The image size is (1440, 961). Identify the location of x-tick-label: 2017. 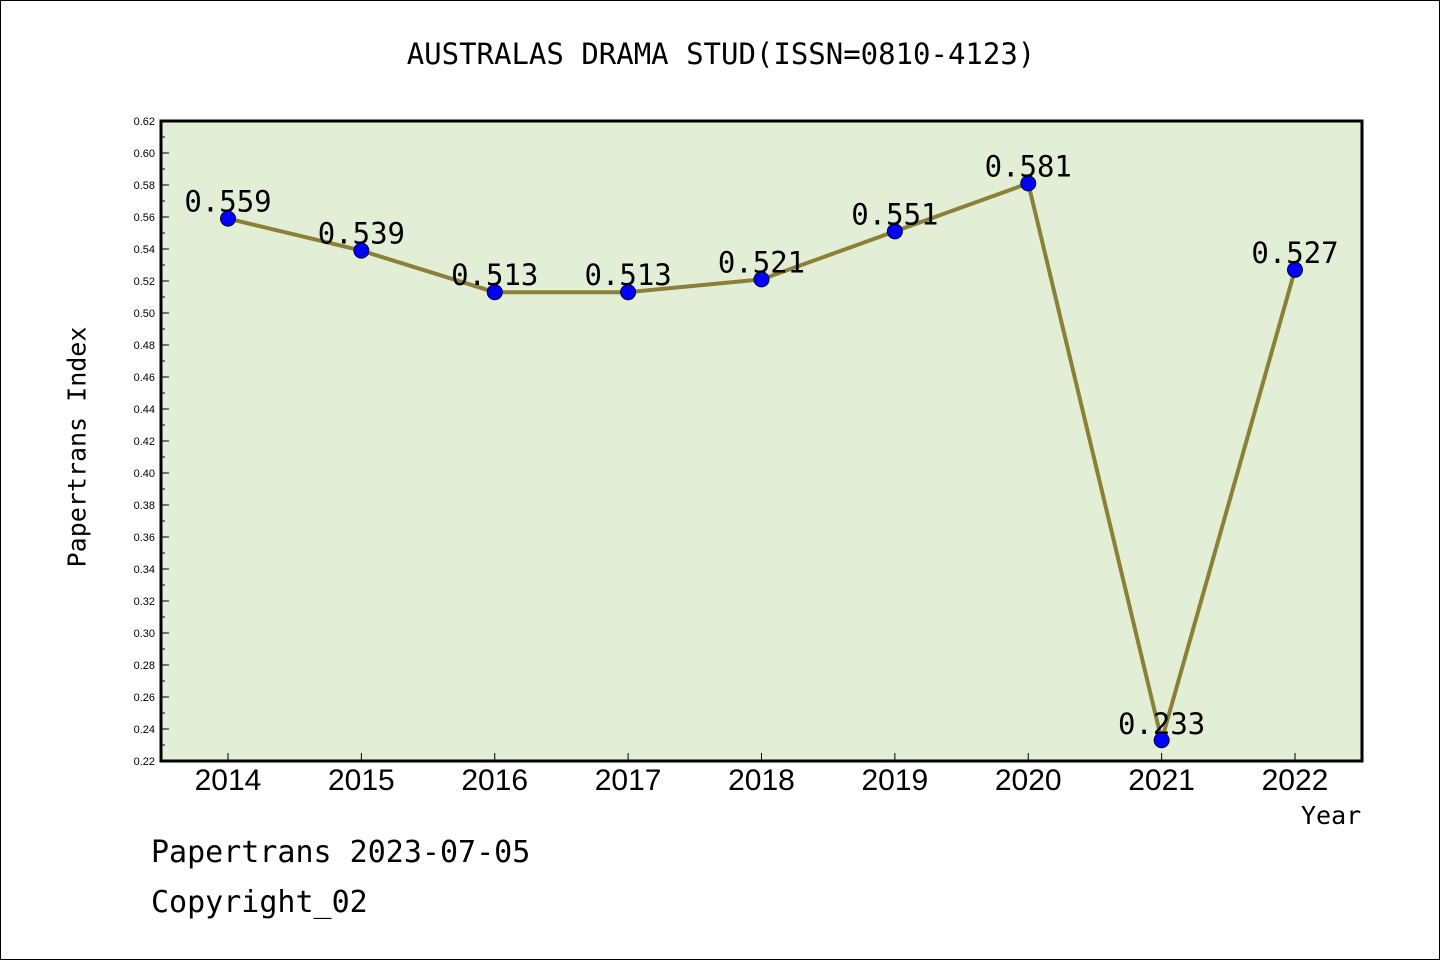
(628, 780).